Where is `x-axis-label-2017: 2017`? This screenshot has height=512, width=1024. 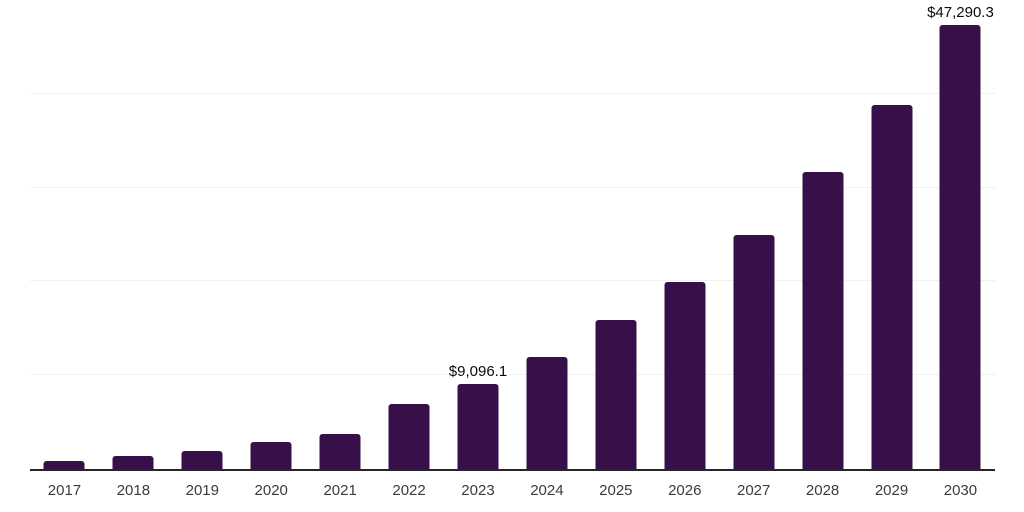 x-axis-label-2017: 2017 is located at coordinates (64, 490).